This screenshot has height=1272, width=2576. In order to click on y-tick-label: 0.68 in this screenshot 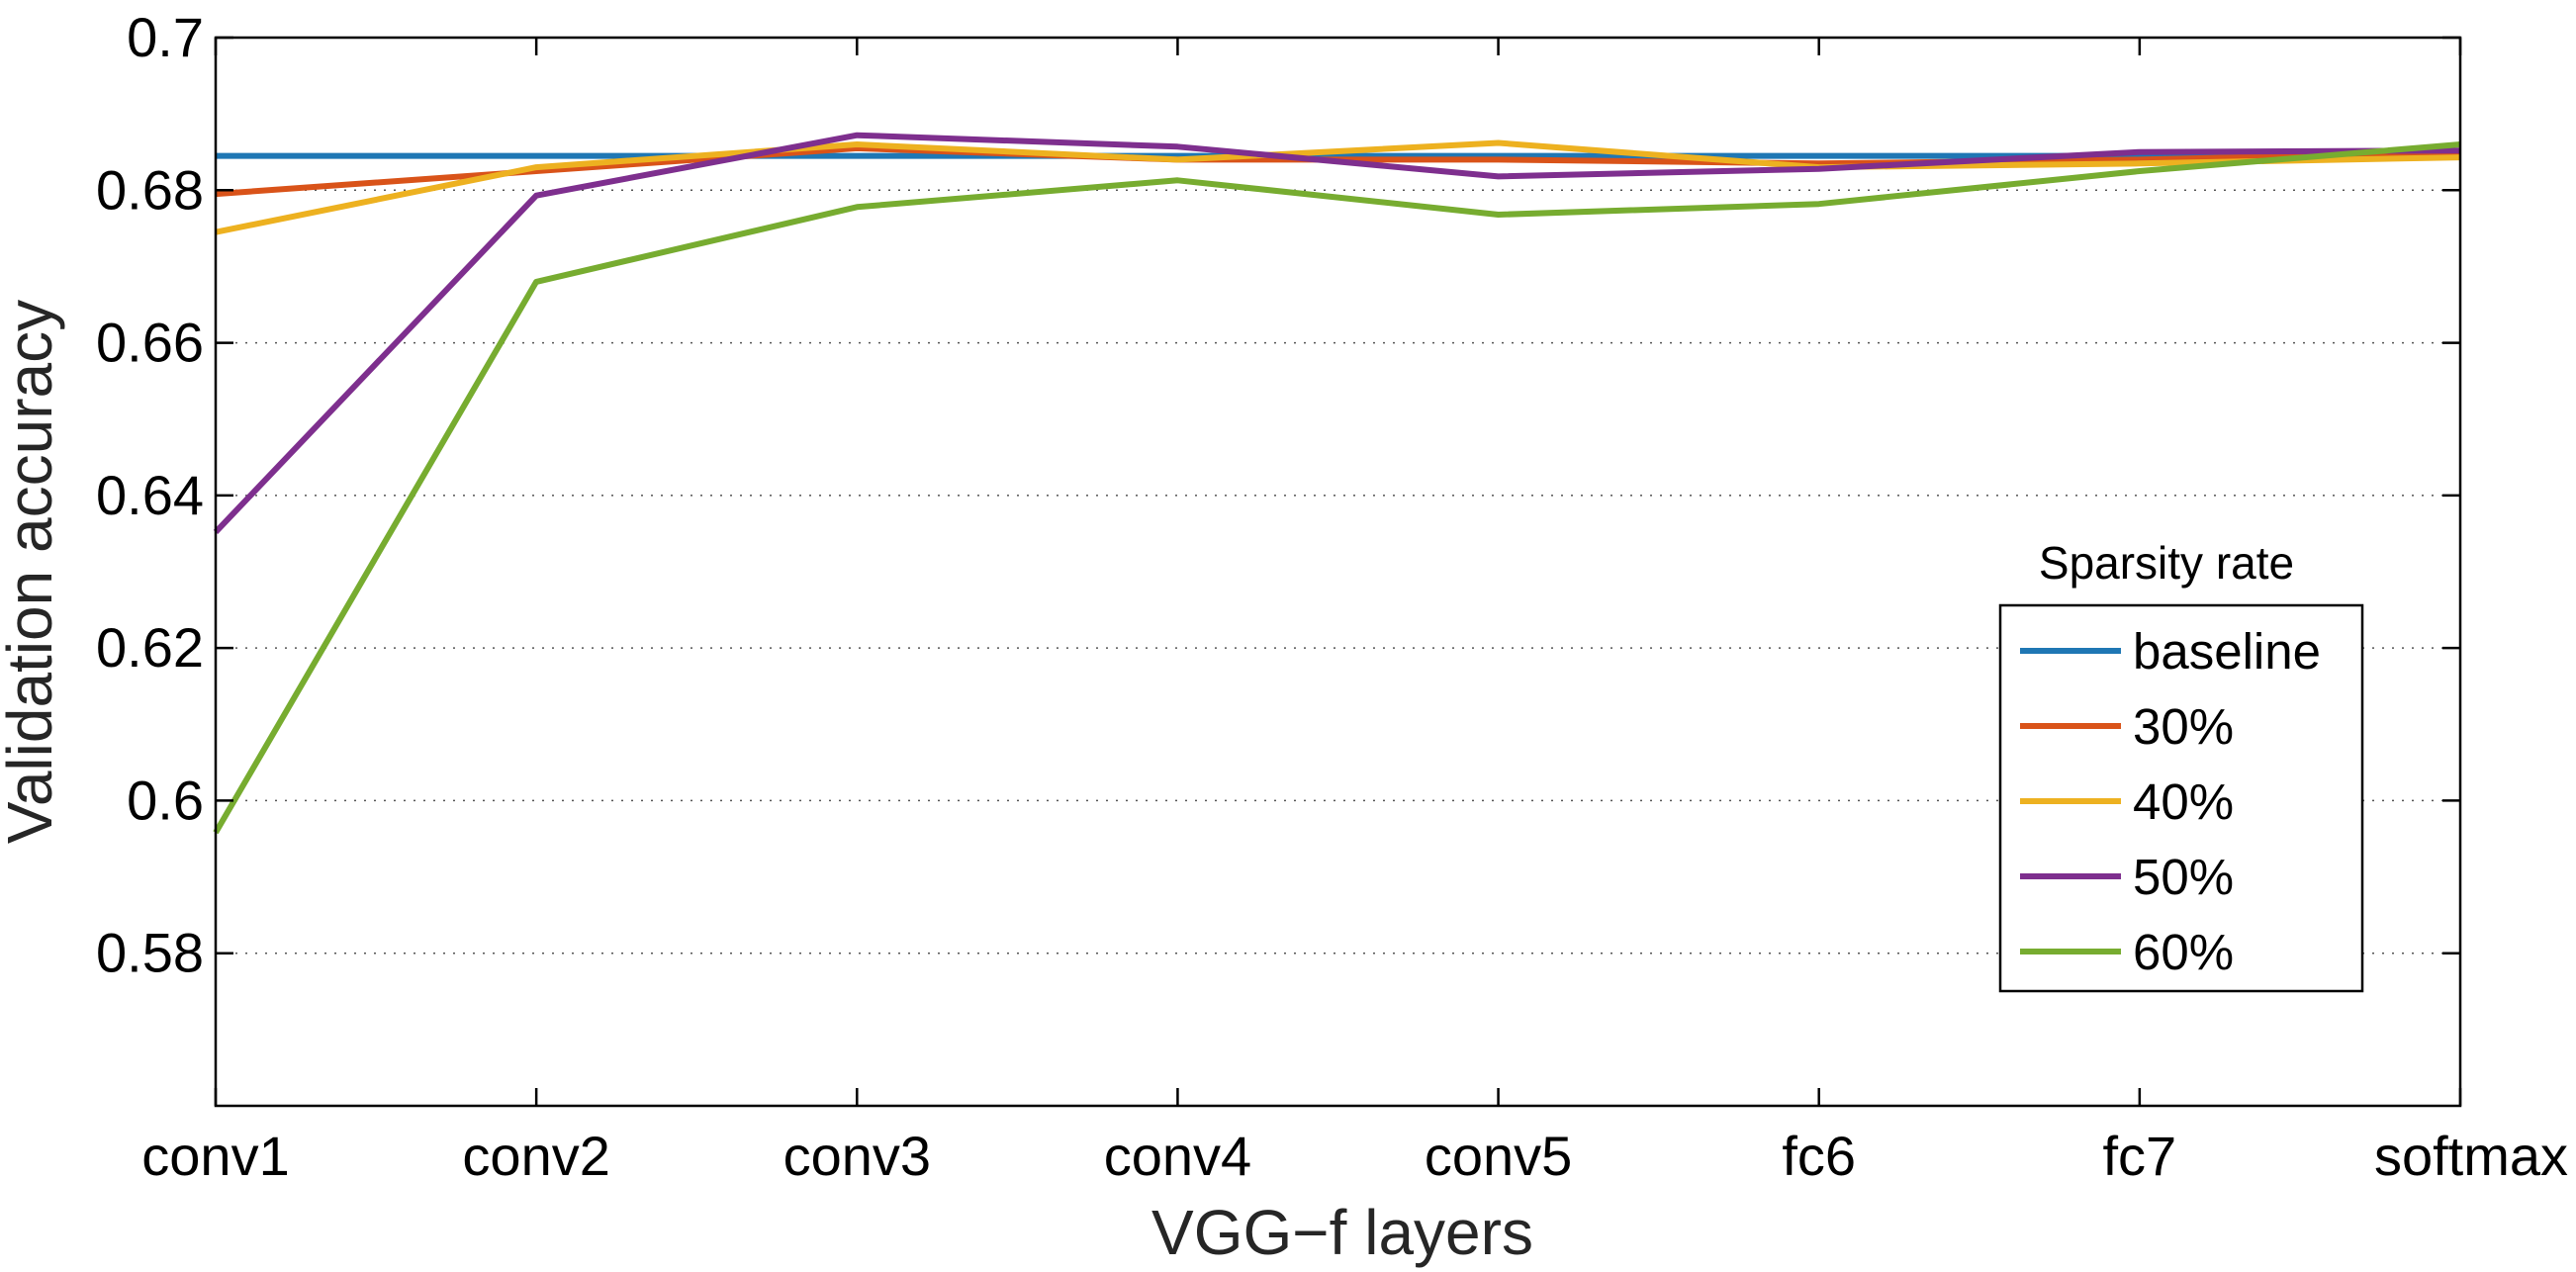, I will do `click(150, 189)`.